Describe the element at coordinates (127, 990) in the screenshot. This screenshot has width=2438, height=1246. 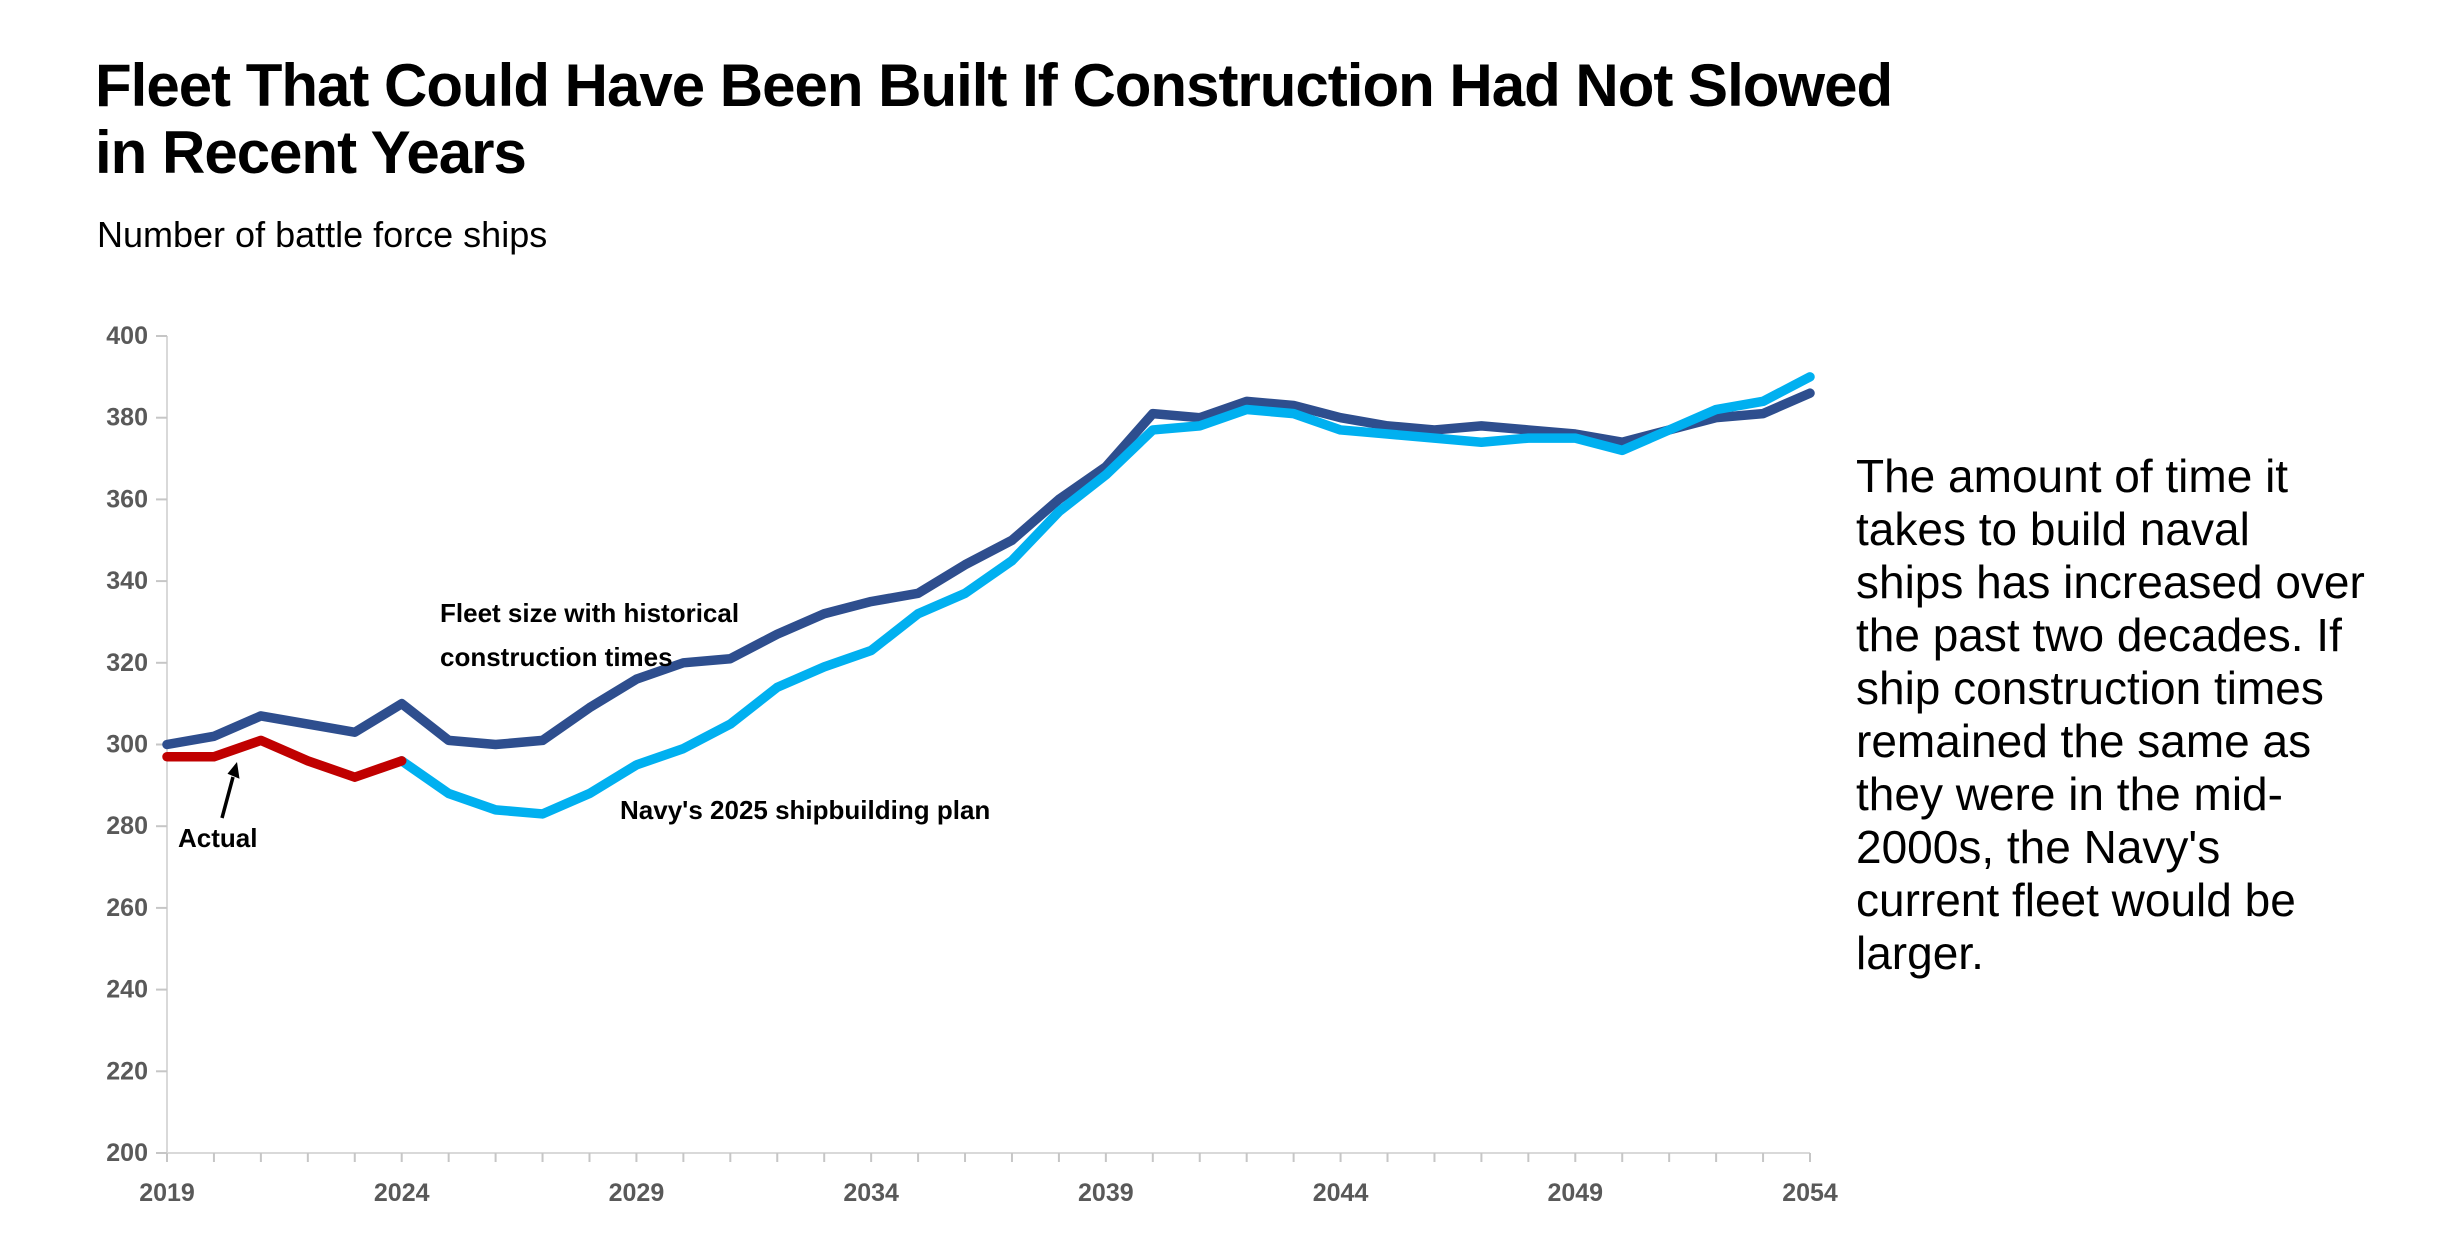
I see `y-tick-label: 240` at that location.